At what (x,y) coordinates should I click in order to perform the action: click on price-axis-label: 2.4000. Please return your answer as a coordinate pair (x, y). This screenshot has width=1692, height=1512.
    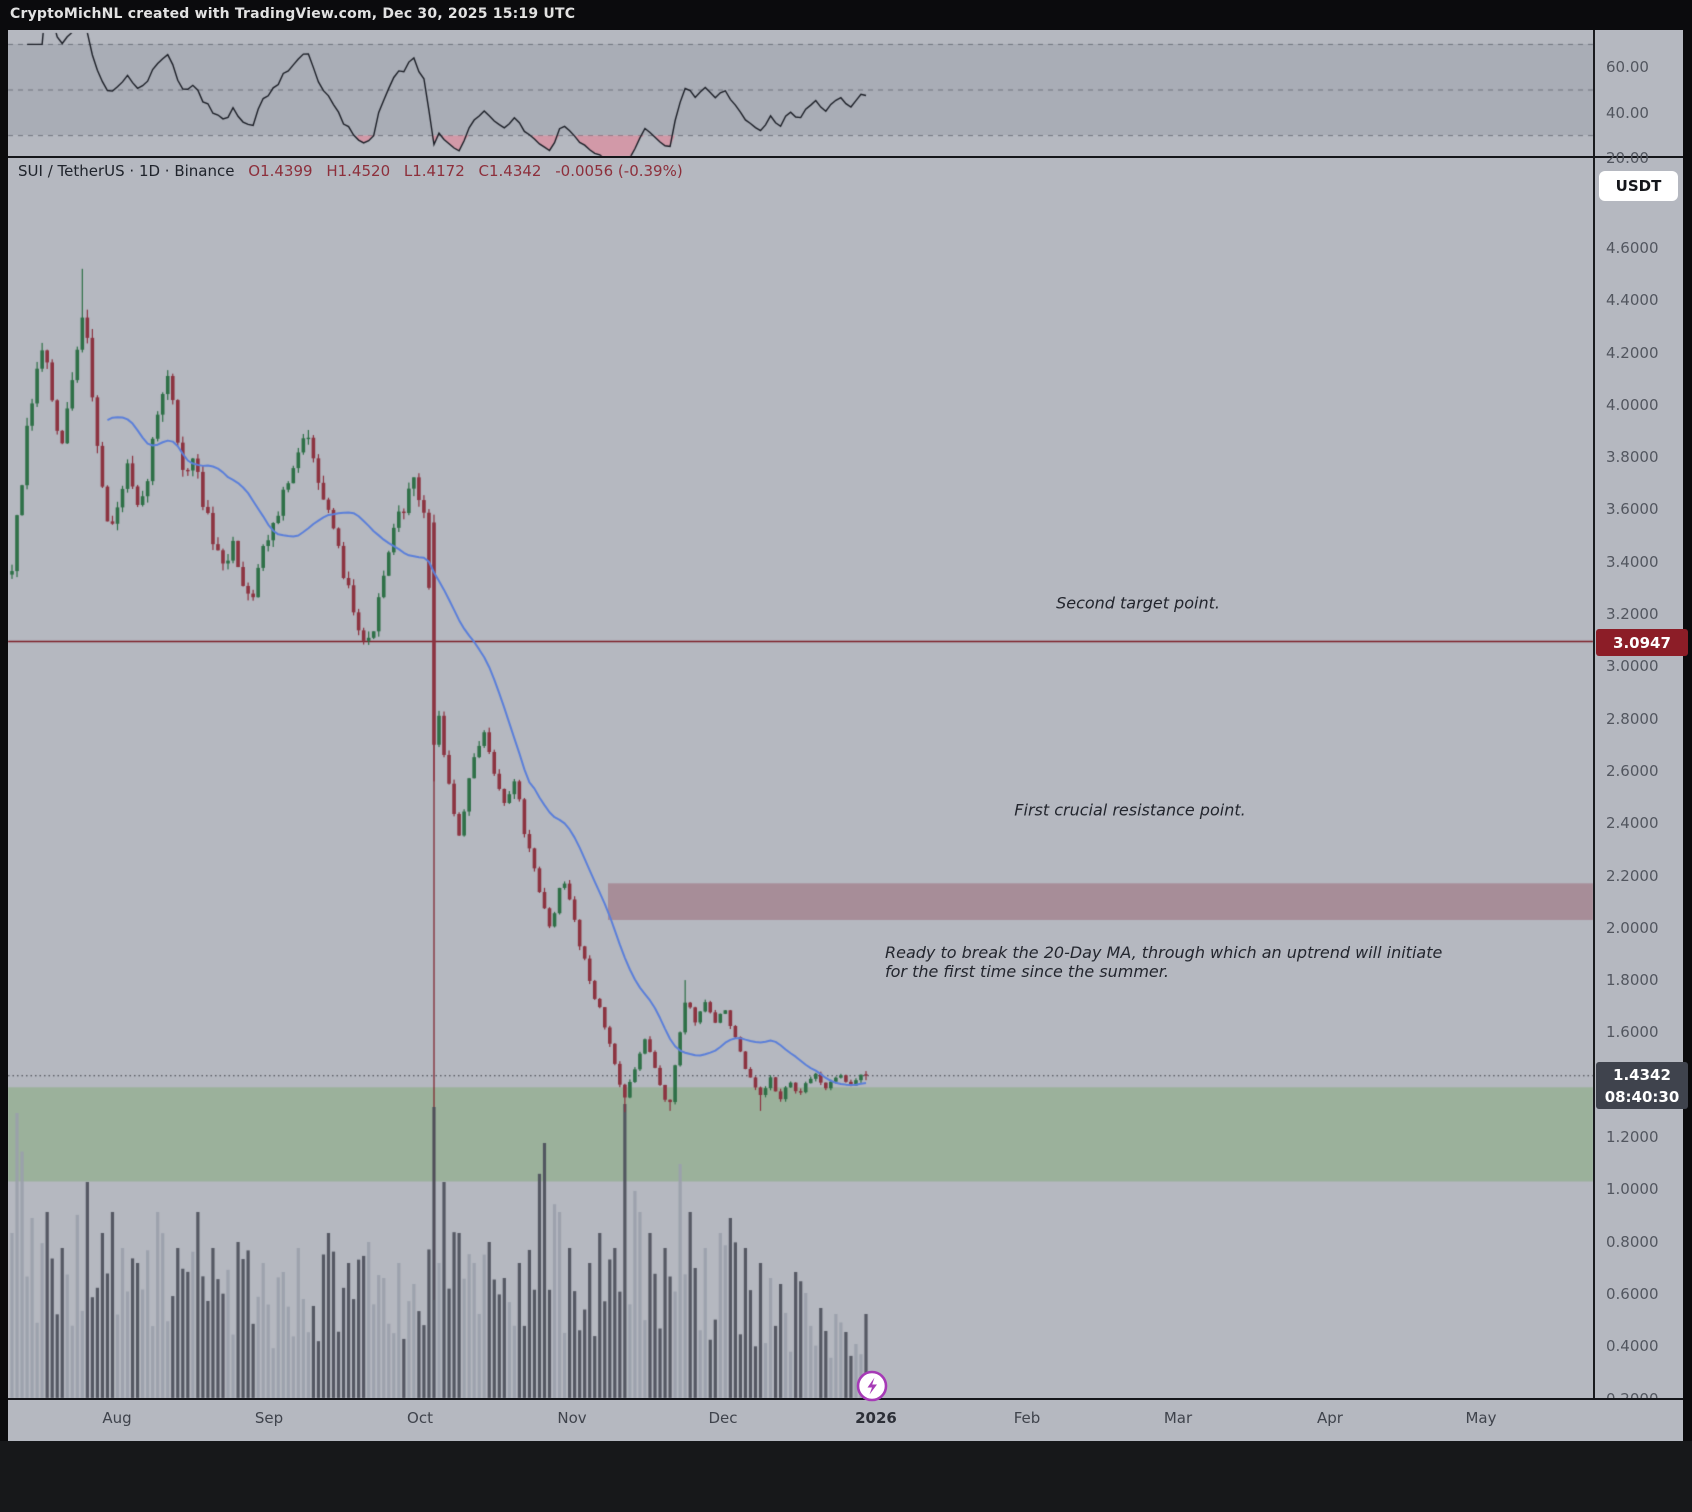
    Looking at the image, I should click on (1632, 823).